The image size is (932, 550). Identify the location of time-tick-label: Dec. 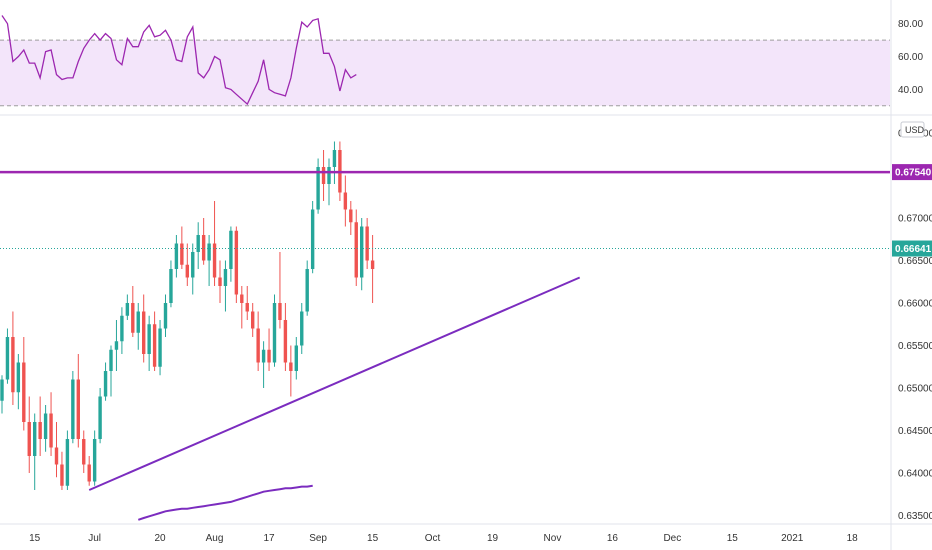
(672, 538).